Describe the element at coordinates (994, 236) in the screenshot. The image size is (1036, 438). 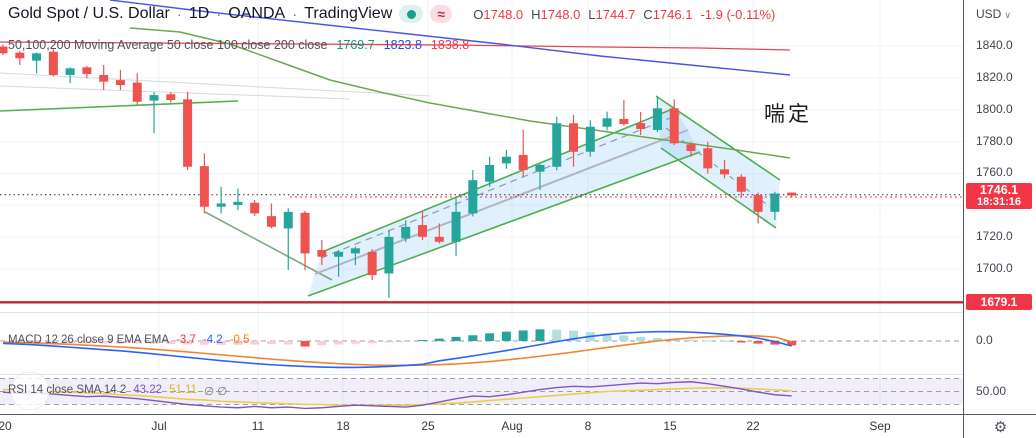
I see `price-tick-label: 1720.0` at that location.